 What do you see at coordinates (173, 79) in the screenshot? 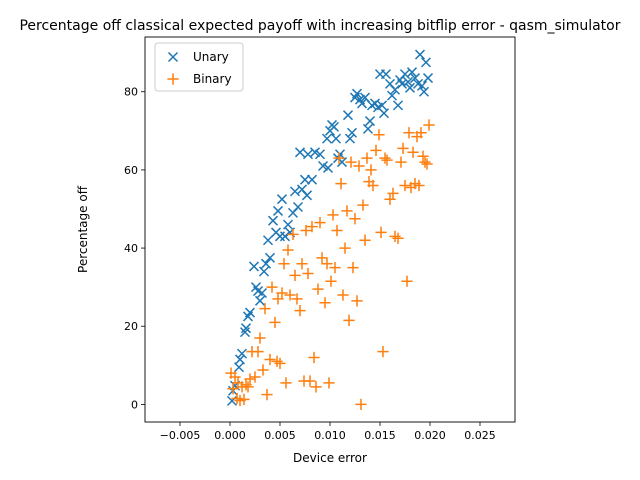
I see `legend-marker-binary` at bounding box center [173, 79].